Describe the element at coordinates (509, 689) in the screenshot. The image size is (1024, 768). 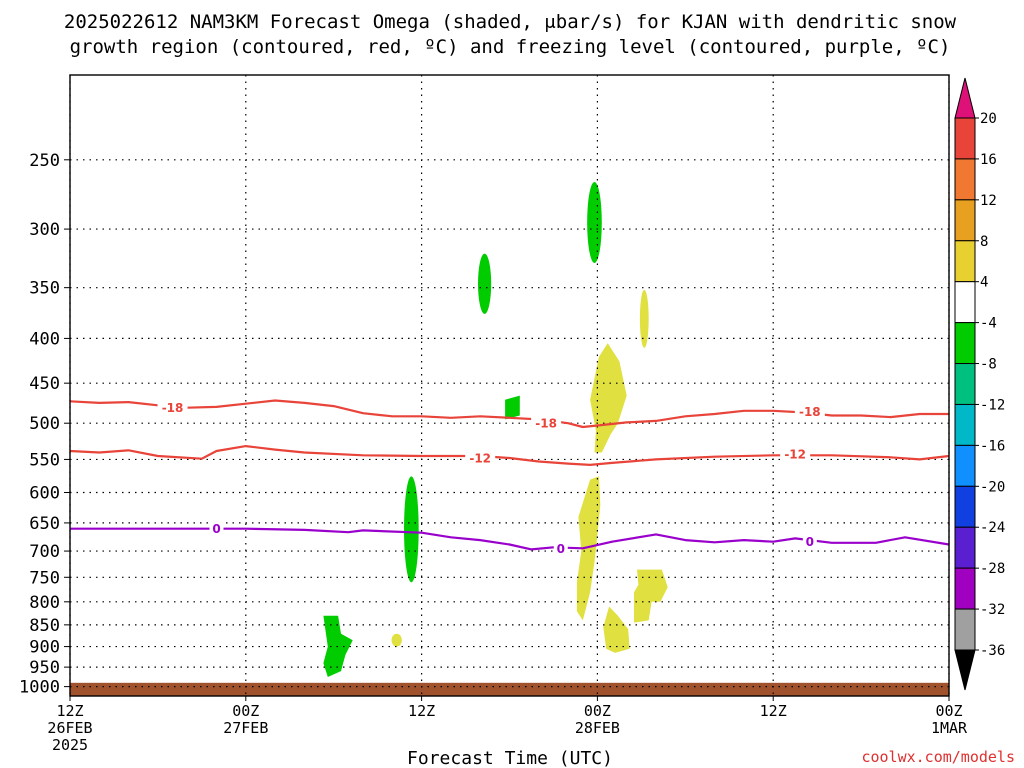
I see `ground-terrain` at that location.